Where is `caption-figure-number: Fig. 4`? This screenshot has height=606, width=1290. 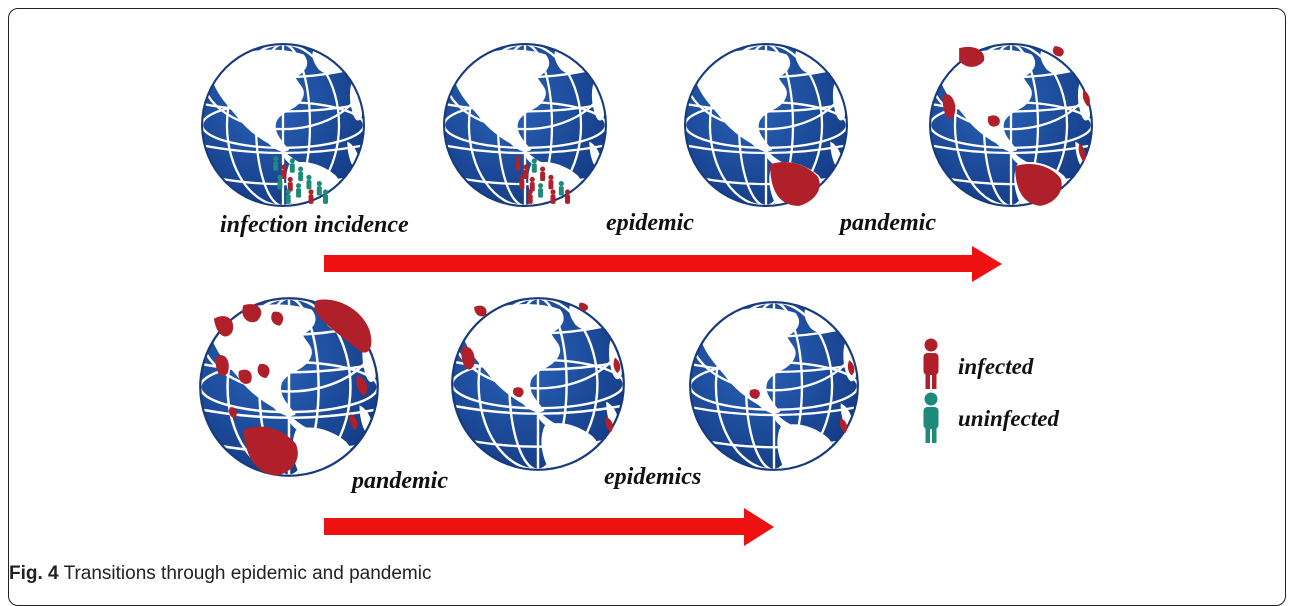
caption-figure-number: Fig. 4 is located at coordinates (34, 573).